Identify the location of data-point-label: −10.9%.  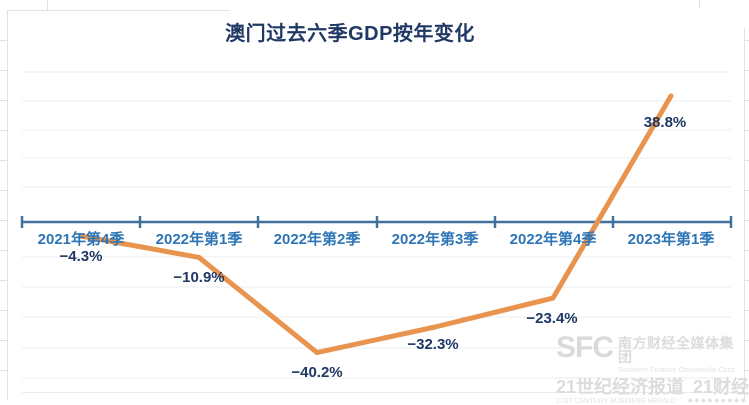
(199, 277).